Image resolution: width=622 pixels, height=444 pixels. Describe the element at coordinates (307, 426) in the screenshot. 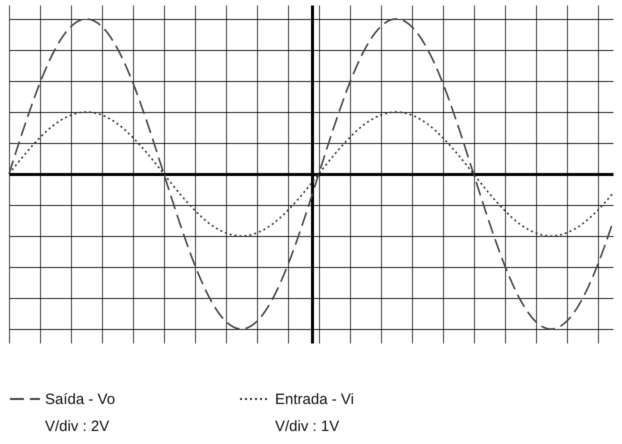

I see `text: V/div : 1V` at that location.